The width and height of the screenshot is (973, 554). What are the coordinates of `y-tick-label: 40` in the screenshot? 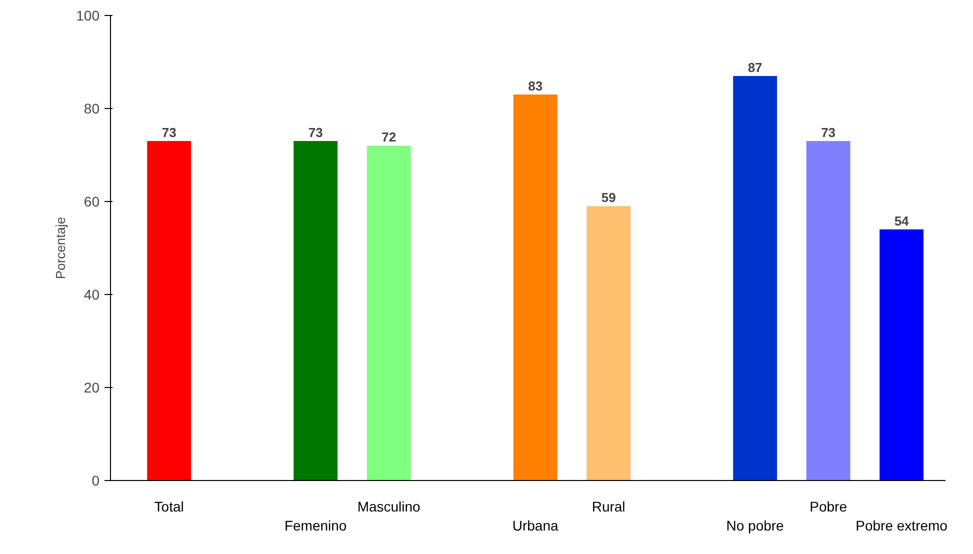 It's located at (92, 294).